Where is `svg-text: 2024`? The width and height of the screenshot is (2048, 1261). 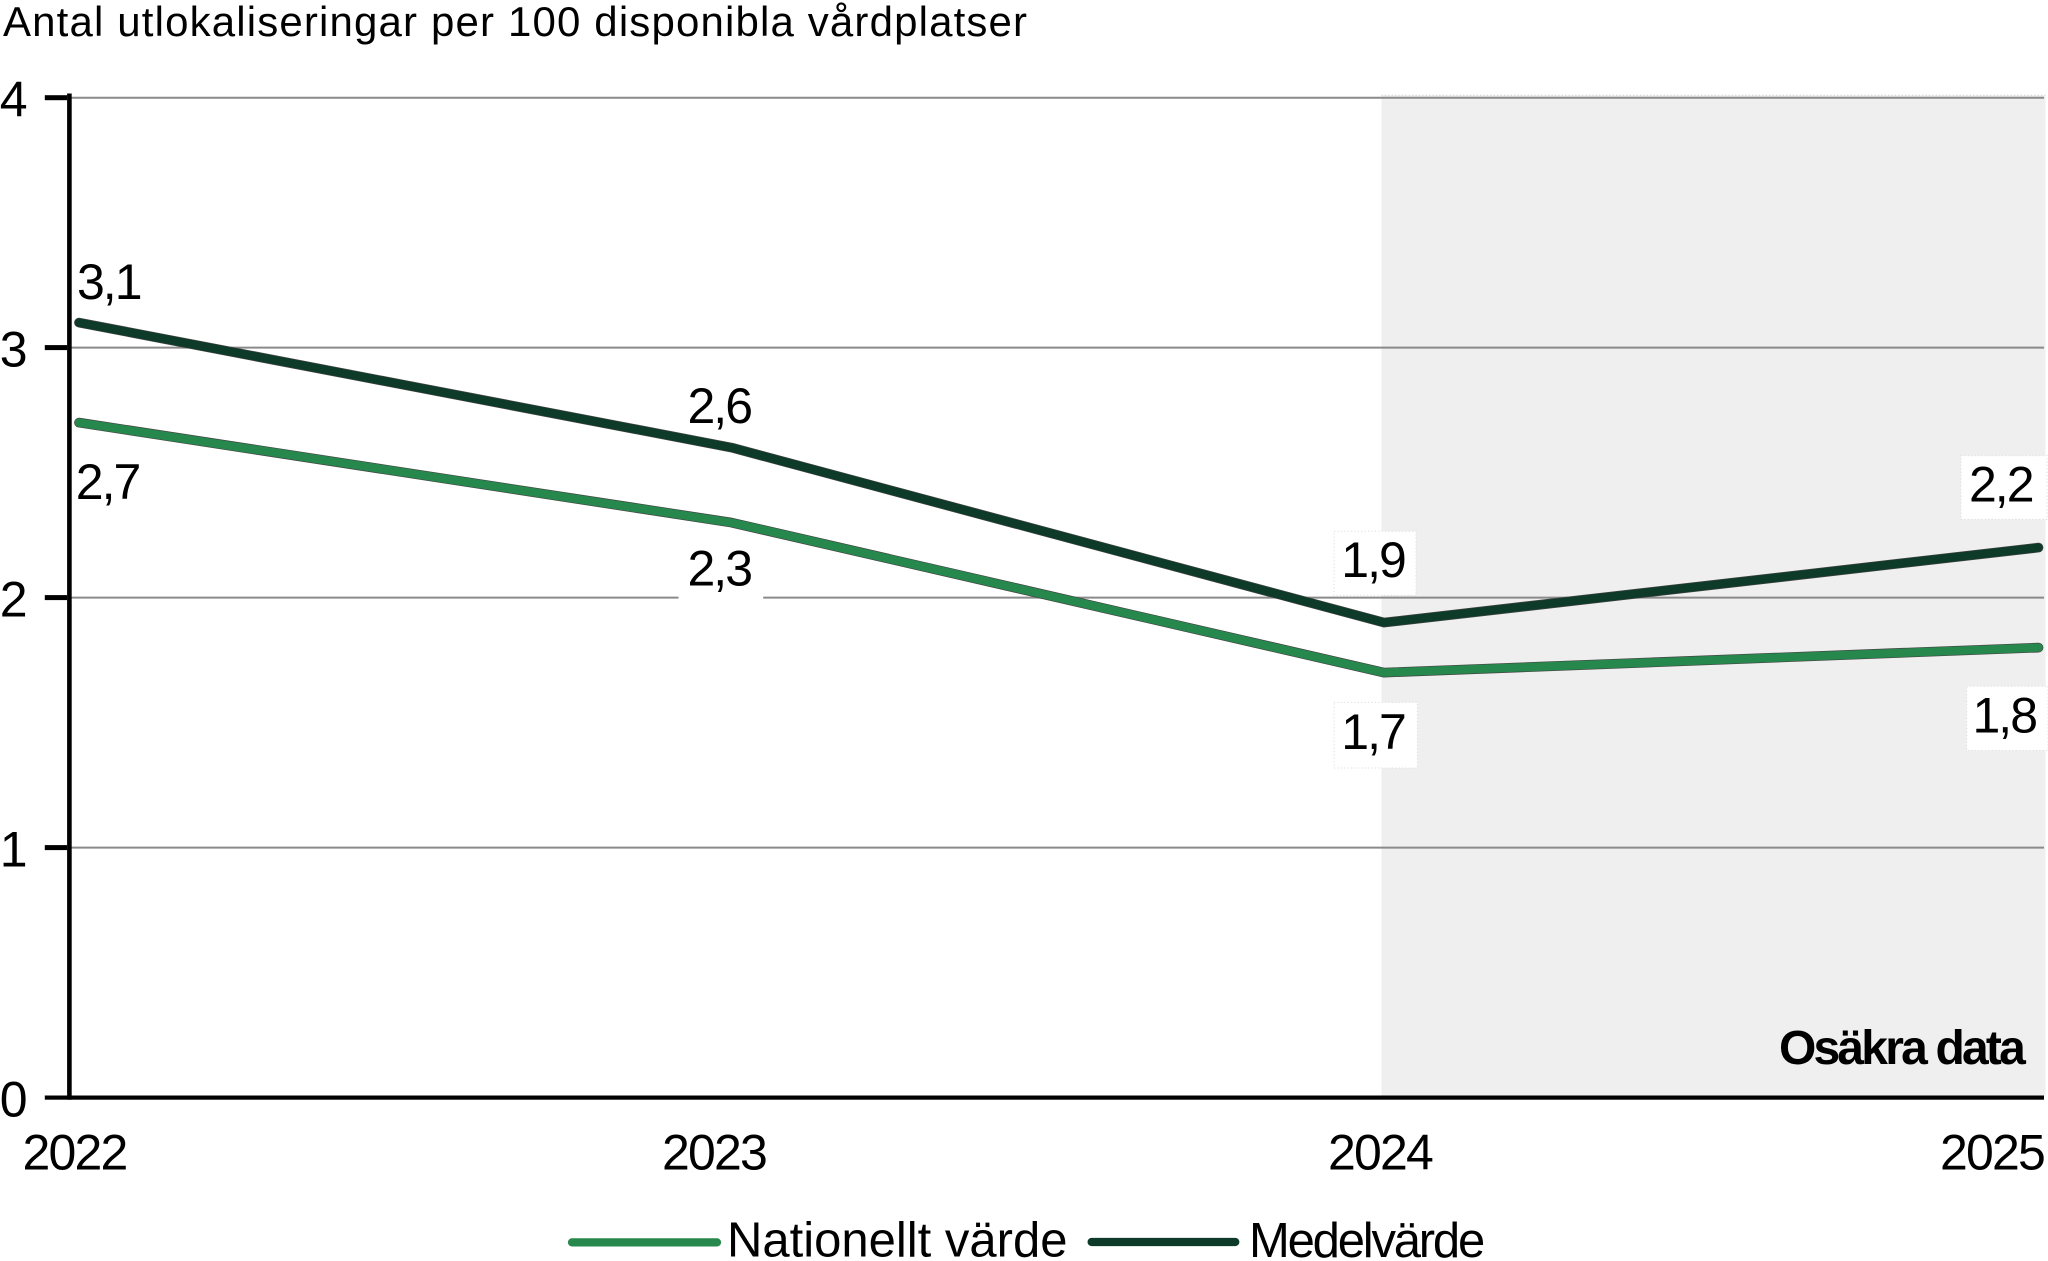 svg-text: 2024 is located at coordinates (1380, 1153).